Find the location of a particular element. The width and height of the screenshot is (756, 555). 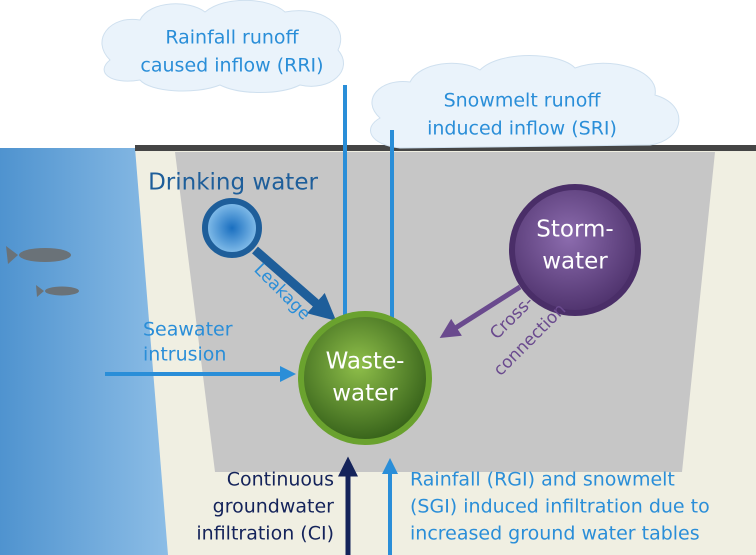

sri-label: Snowmelt runoff is located at coordinates (523, 101).